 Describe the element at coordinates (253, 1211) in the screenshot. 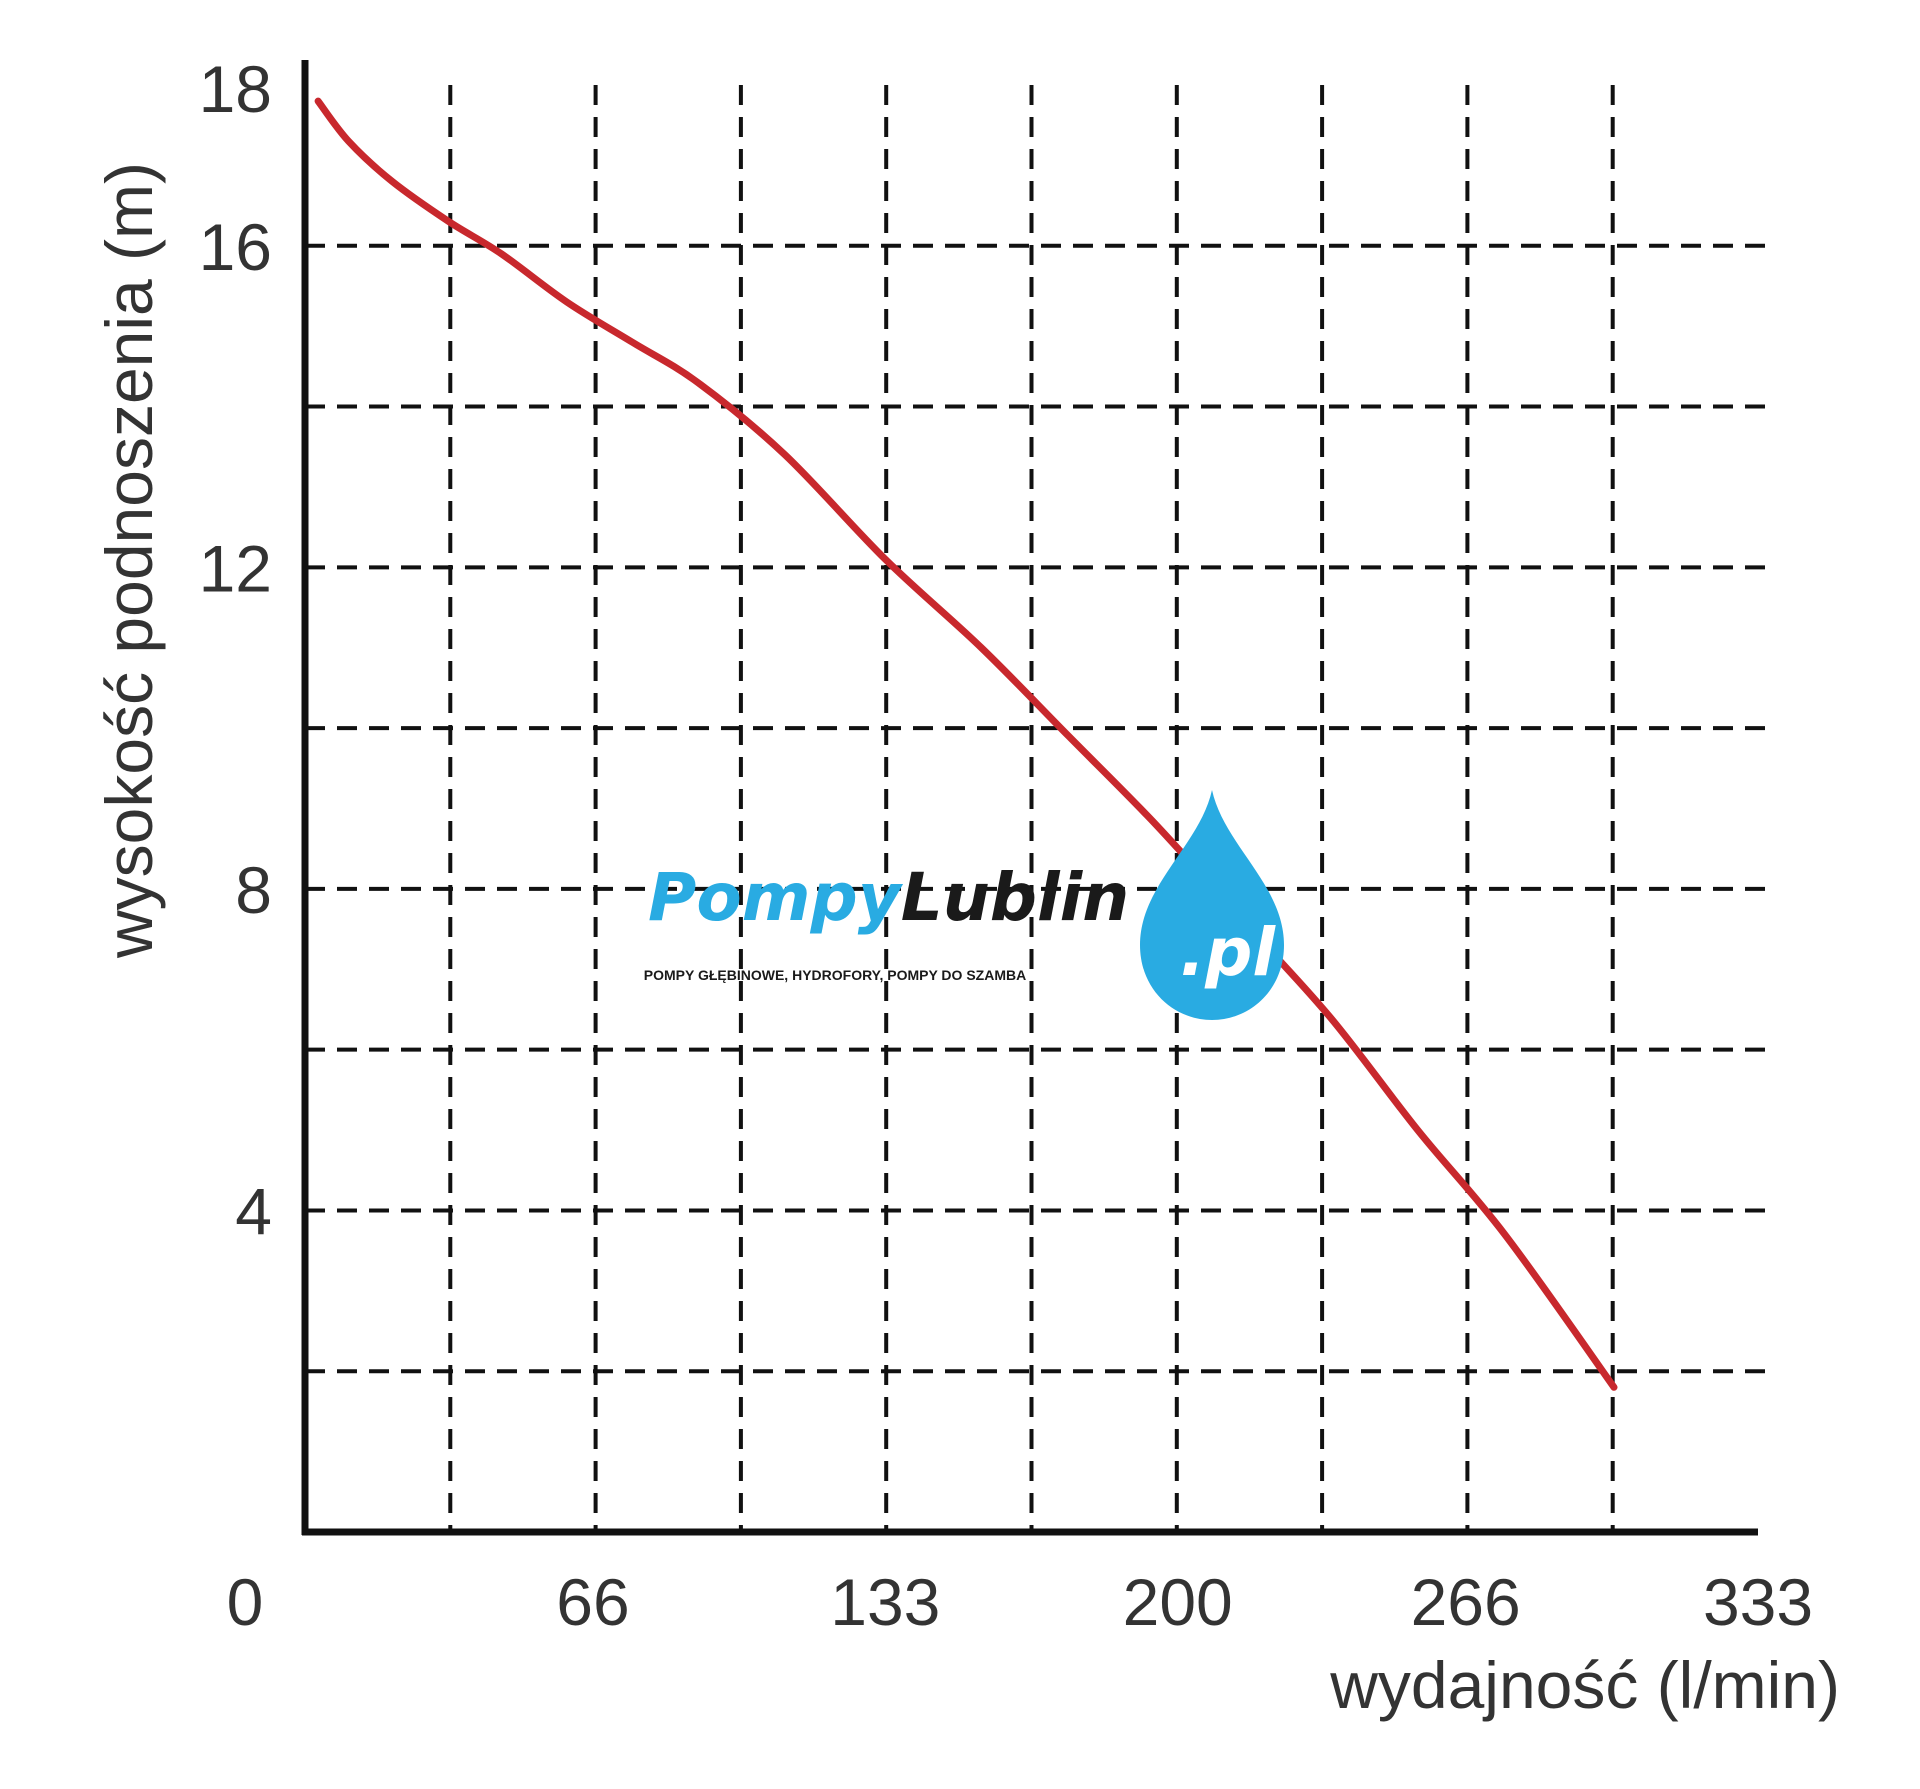

I see `y-tick-label: 4` at that location.